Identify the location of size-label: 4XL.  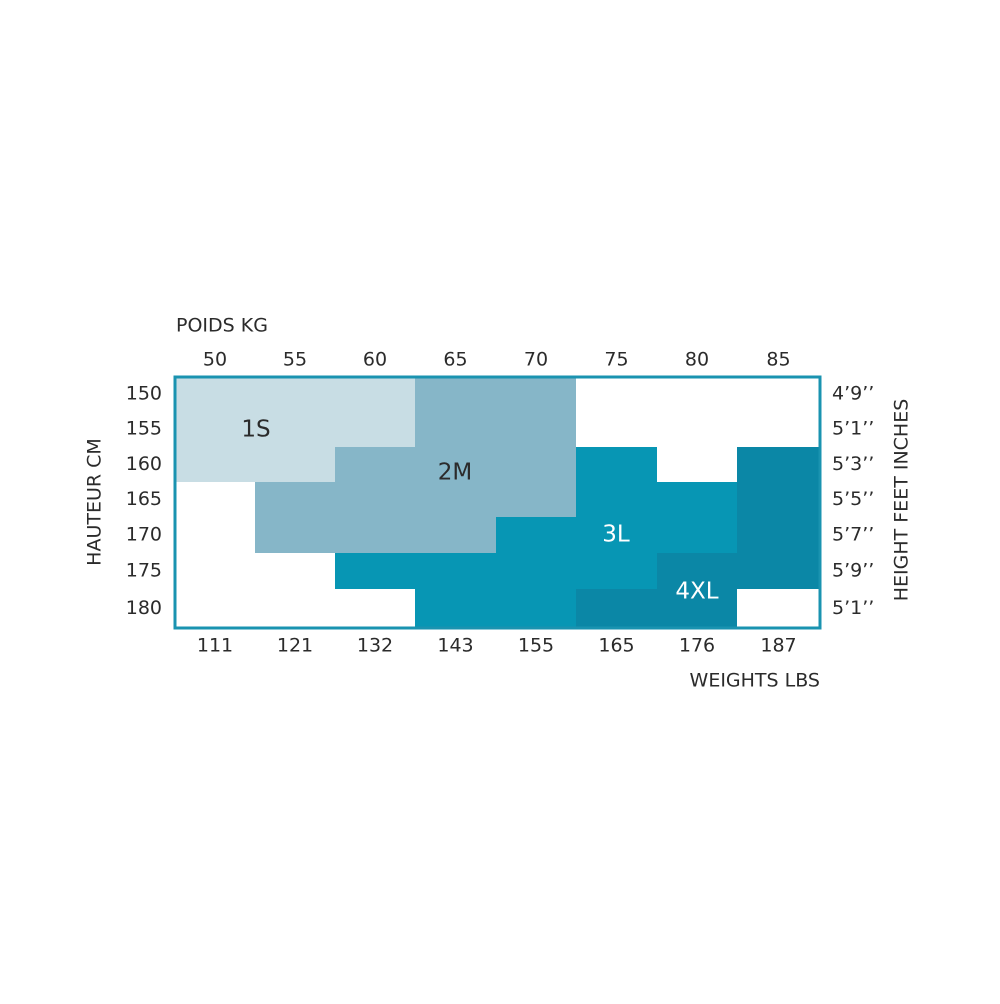
(696, 592).